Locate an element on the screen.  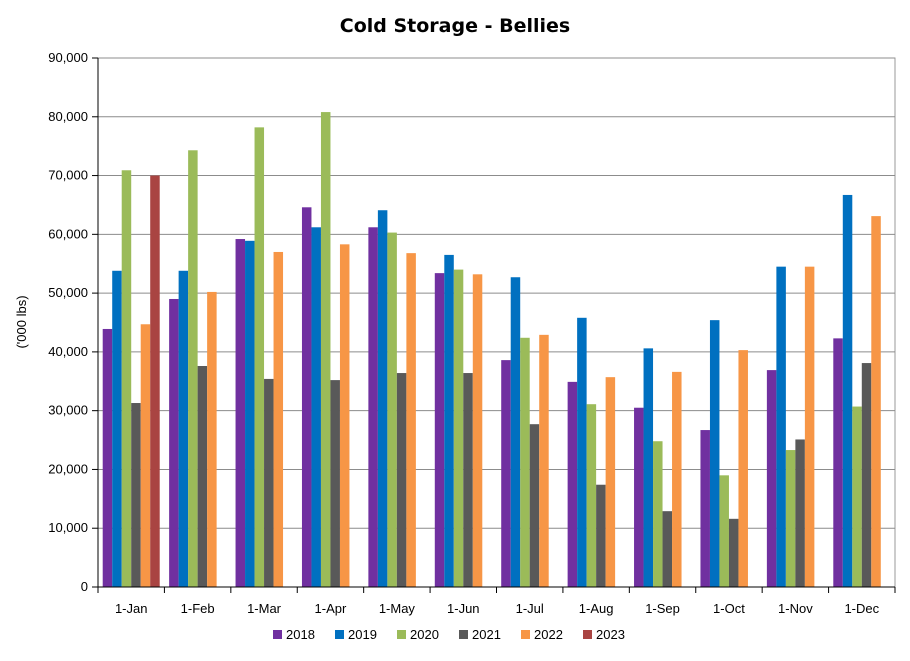
bar-2022-1-Aug is located at coordinates (610, 482).